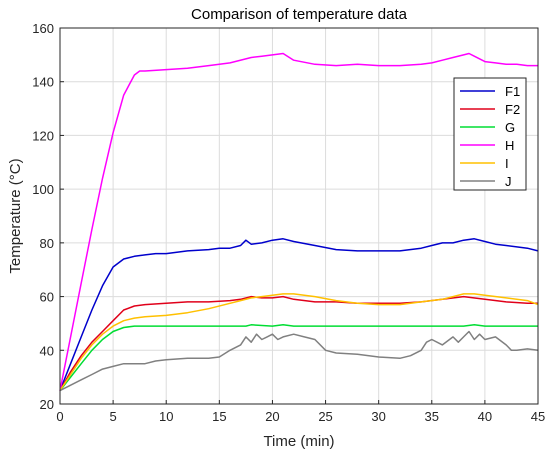 The image size is (550, 458). Describe the element at coordinates (510, 127) in the screenshot. I see `legend-label-g: G` at that location.